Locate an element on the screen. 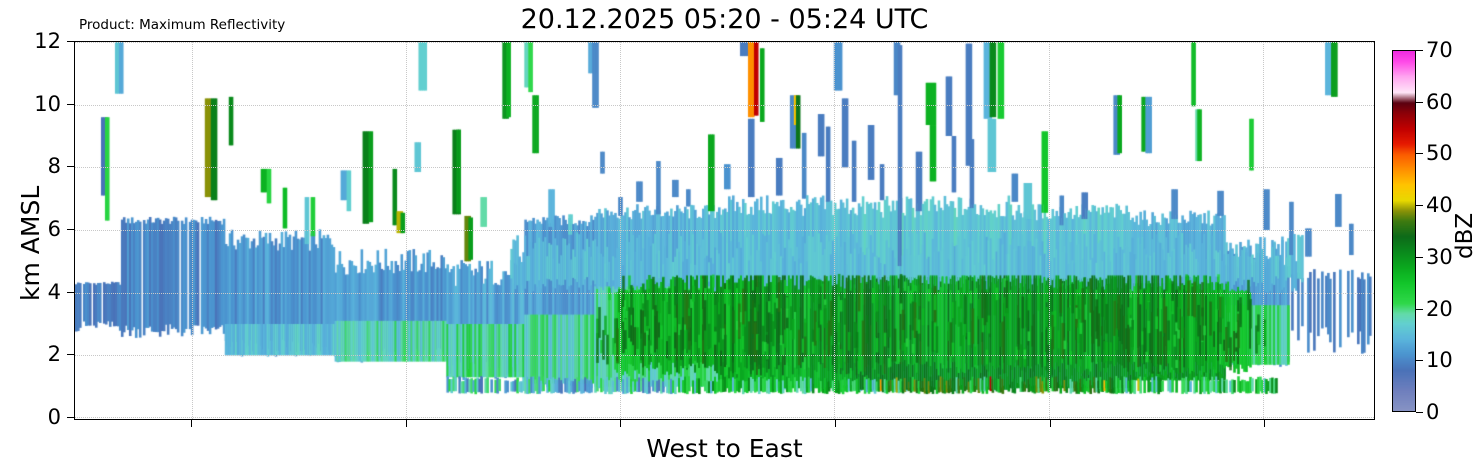 The height and width of the screenshot is (470, 1482). product-label: Product: Maximum Reflectivity is located at coordinates (182, 25).